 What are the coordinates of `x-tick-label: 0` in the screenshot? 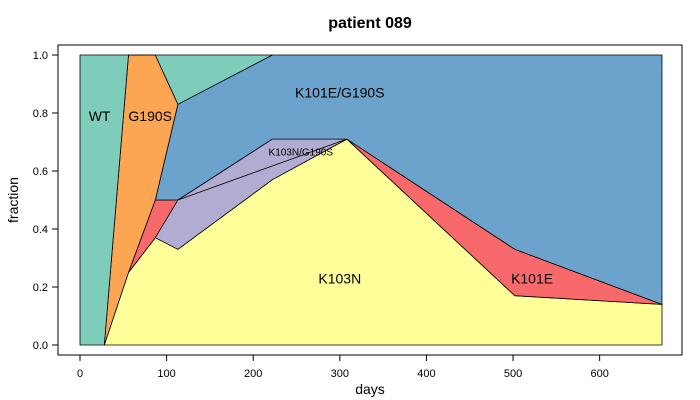 It's located at (80, 374).